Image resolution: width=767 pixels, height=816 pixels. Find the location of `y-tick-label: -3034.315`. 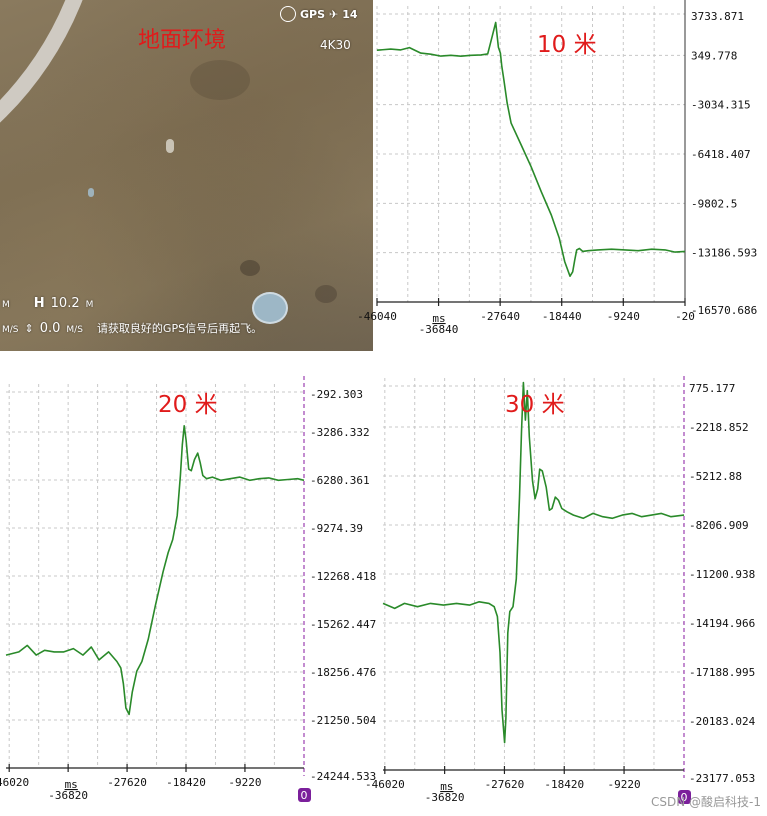

y-tick-label: -3034.315 is located at coordinates (721, 105).